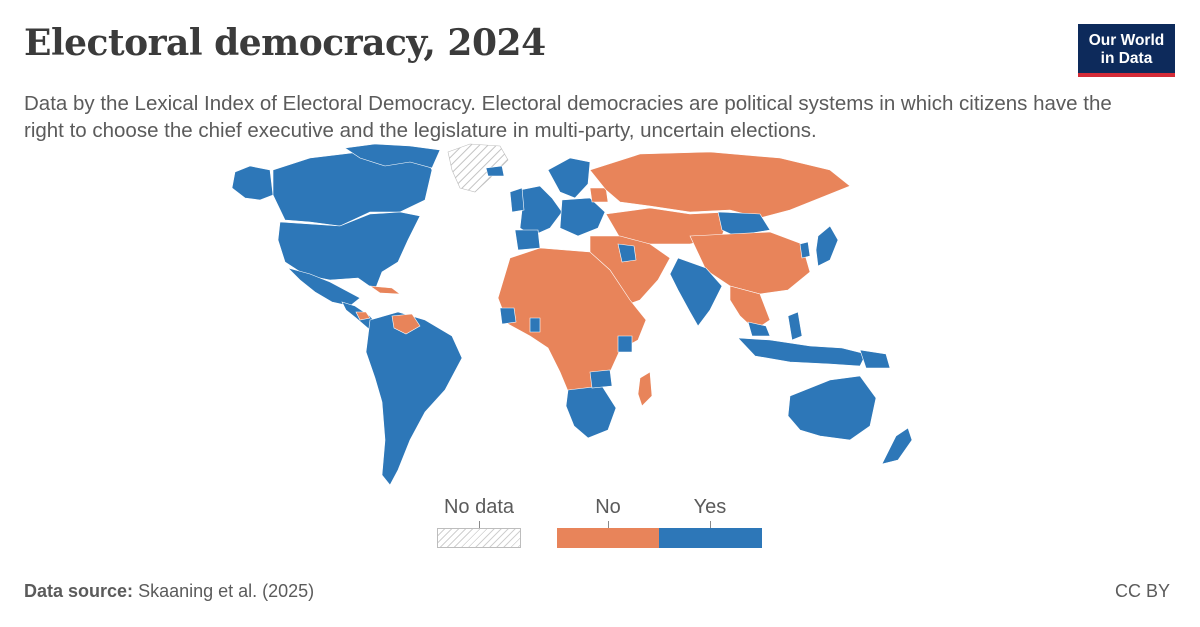  I want to click on region-ghana, so click(535, 325).